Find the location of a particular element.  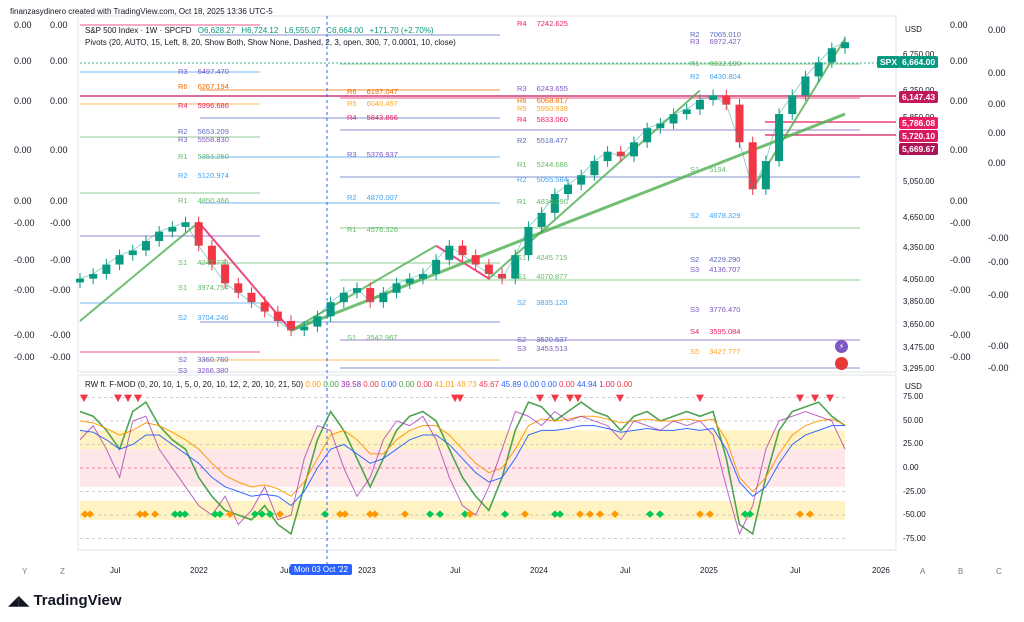

pivot-label: S2 3520.537 is located at coordinates (542, 339).